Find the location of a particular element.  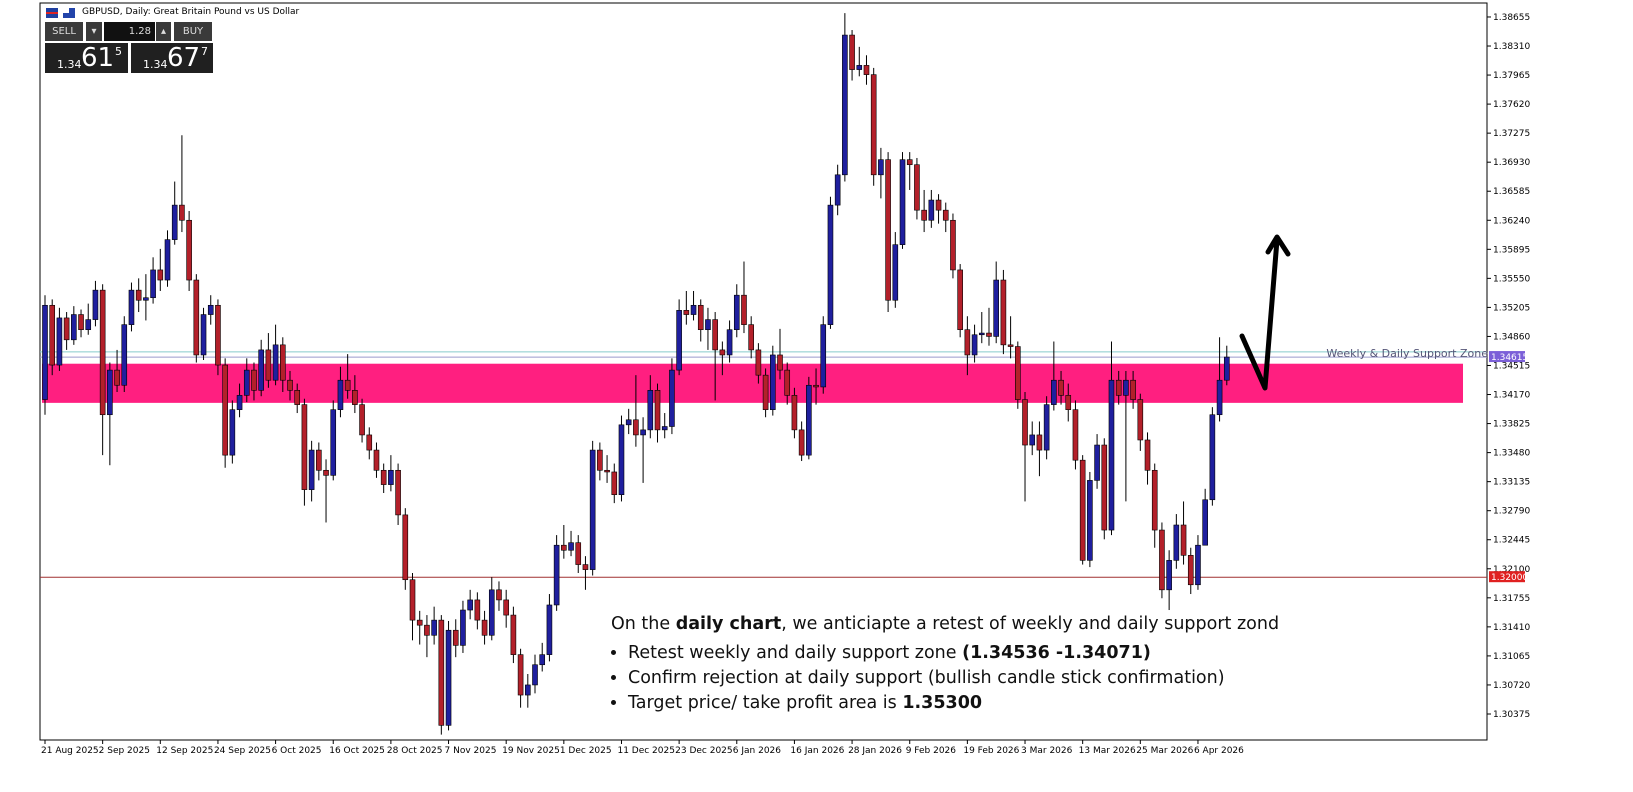

x-tick-label: 1 Dec 2025 is located at coordinates (586, 751).